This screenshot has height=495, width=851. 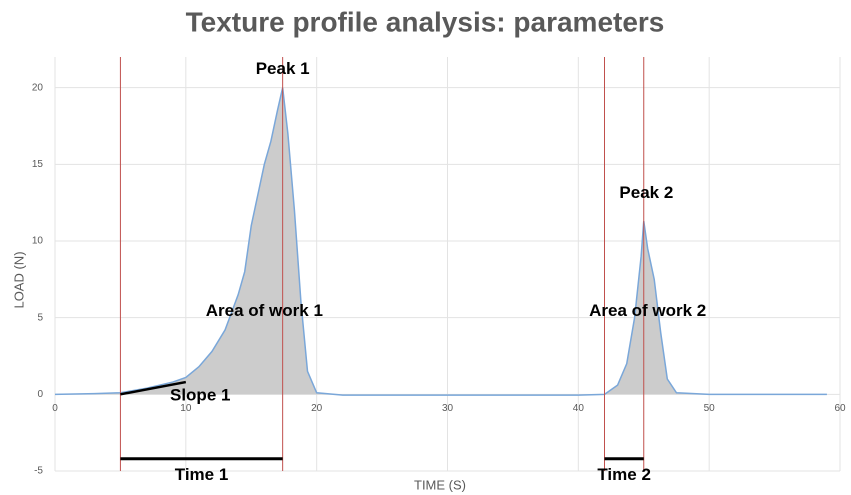 What do you see at coordinates (579, 408) in the screenshot?
I see `x-tick-label: 40` at bounding box center [579, 408].